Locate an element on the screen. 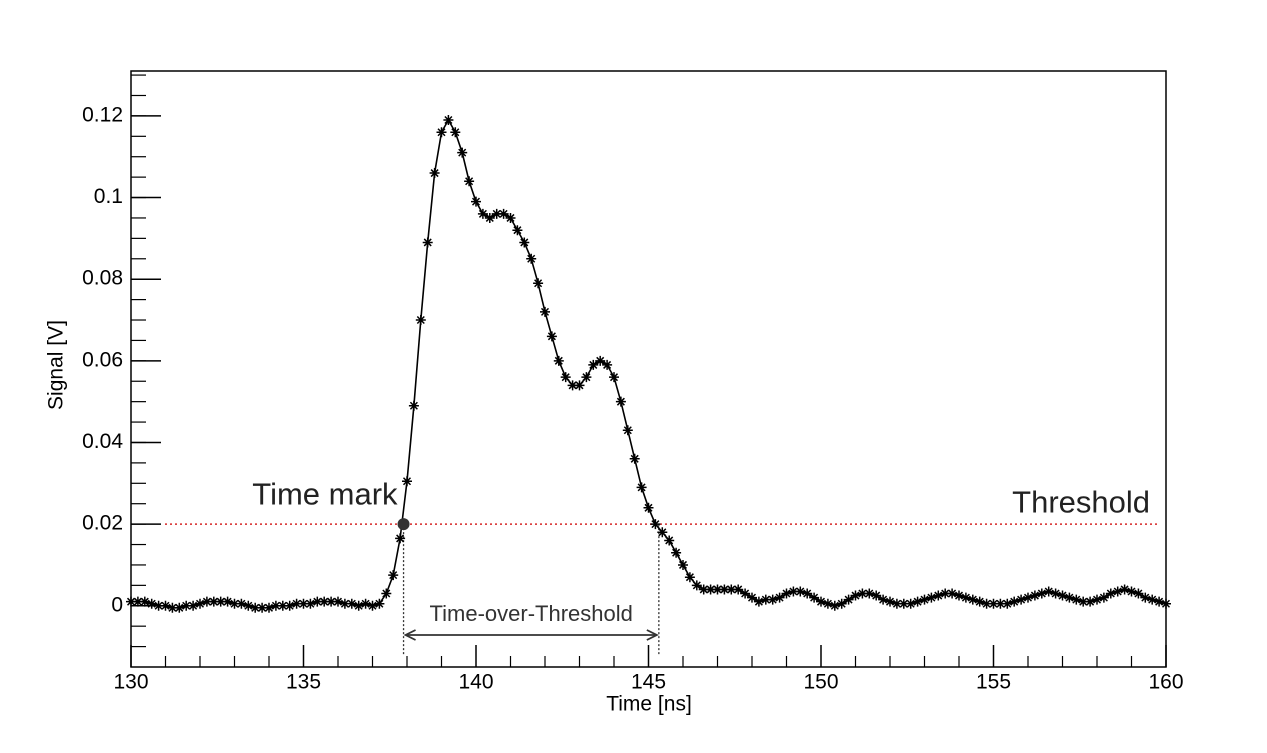 Image resolution: width=1267 pixels, height=753 pixels. y-tick-label: 0.08 is located at coordinates (102, 278).